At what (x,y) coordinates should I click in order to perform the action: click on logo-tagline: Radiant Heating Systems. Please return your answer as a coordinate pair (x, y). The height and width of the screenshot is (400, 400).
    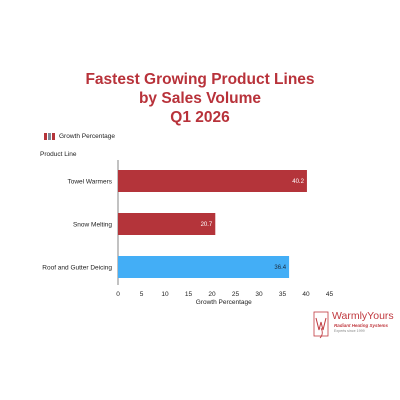
    Looking at the image, I should click on (361, 325).